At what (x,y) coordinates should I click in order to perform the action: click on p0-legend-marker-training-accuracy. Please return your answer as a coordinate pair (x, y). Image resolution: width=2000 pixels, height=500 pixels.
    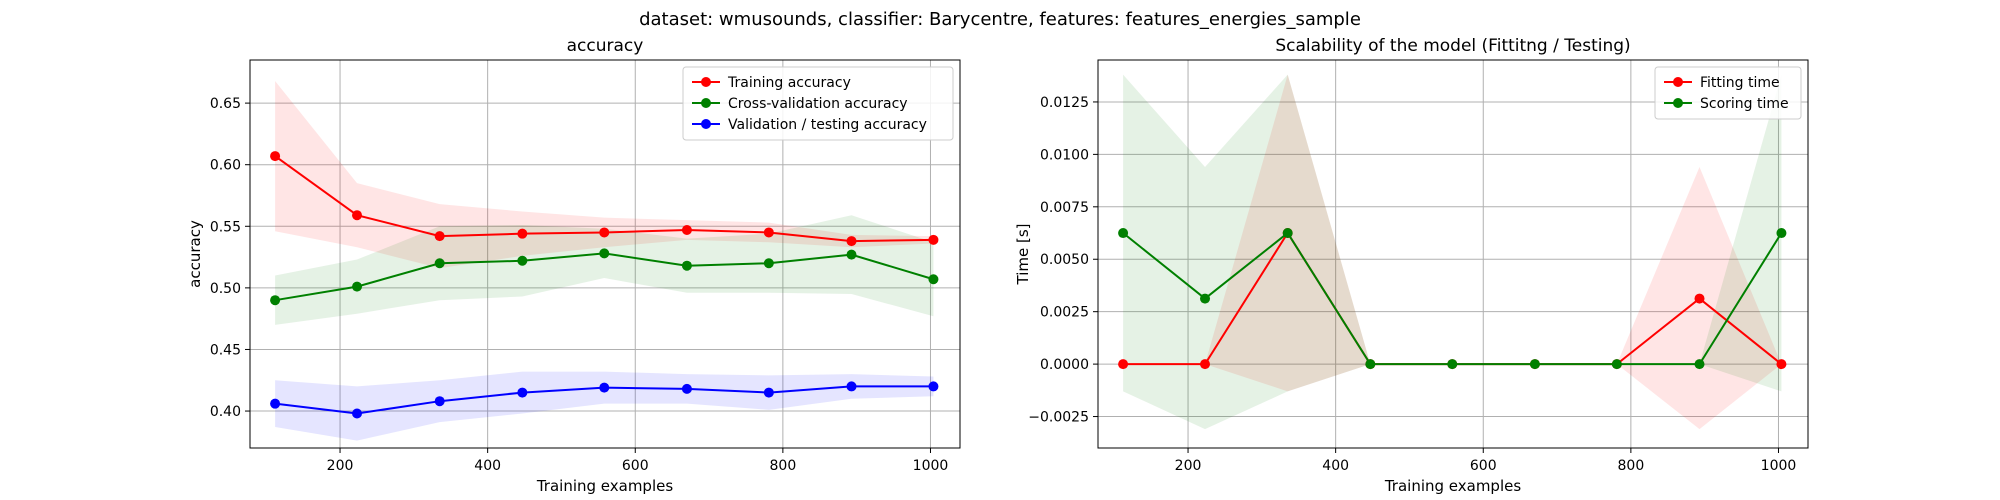
    Looking at the image, I should click on (706, 82).